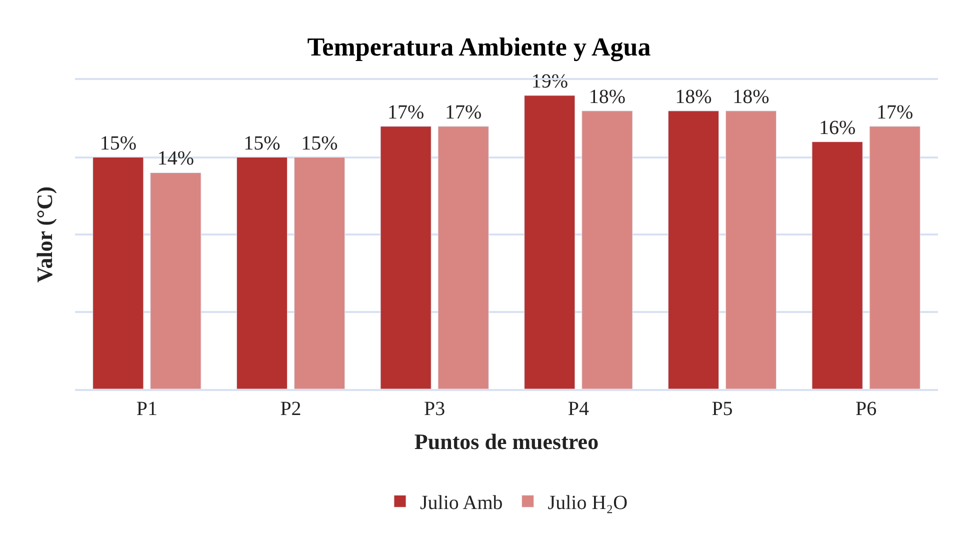 Image resolution: width=958 pixels, height=533 pixels. Describe the element at coordinates (461, 503) in the screenshot. I see `legend-label: Julio Amb` at that location.